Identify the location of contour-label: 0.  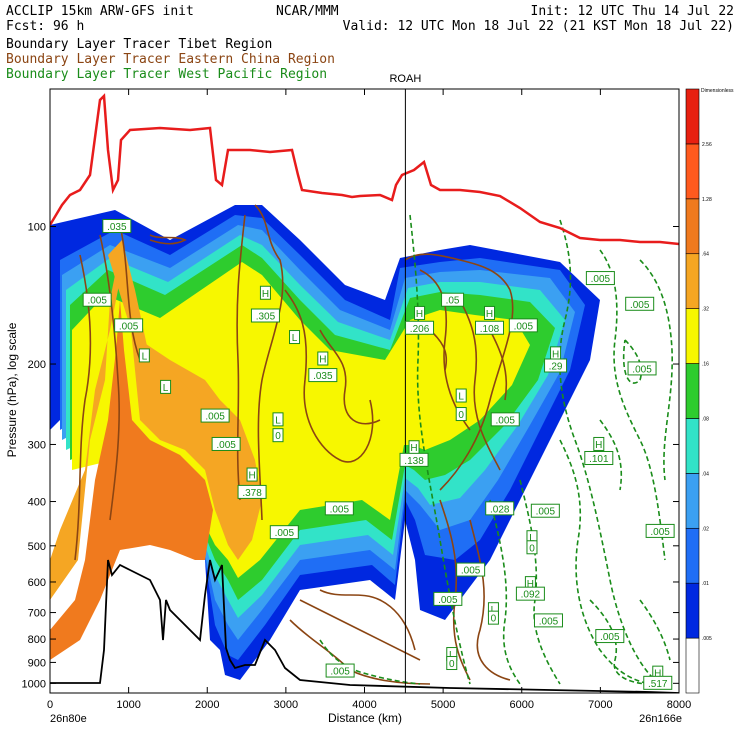
(452, 664).